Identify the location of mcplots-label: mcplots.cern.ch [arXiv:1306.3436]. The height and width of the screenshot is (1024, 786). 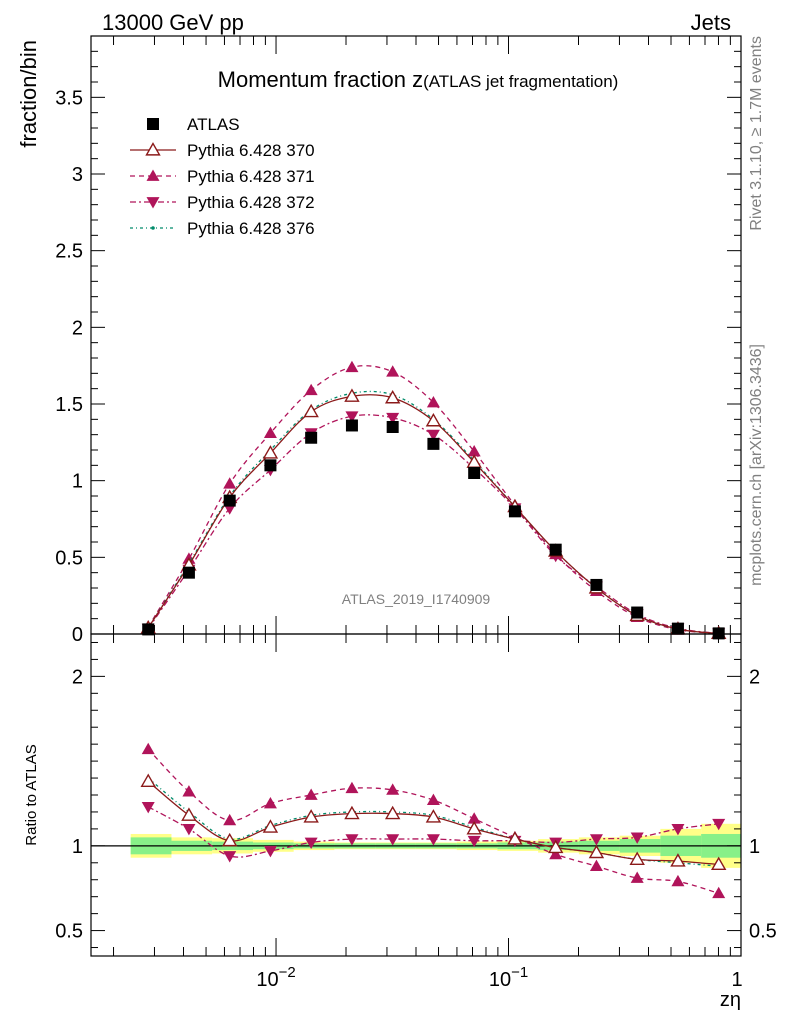
(756, 465).